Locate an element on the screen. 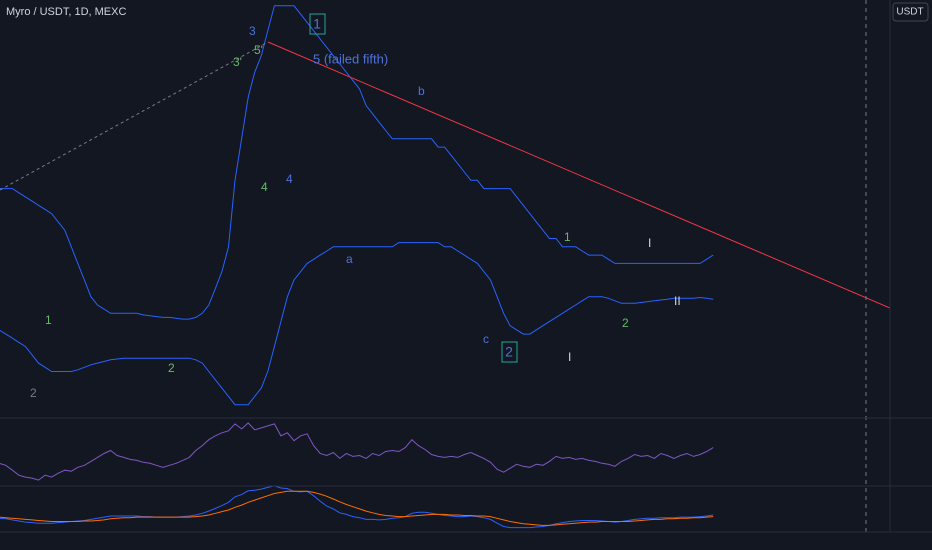 This screenshot has height=550, width=932. wave-label: 3 is located at coordinates (252, 31).